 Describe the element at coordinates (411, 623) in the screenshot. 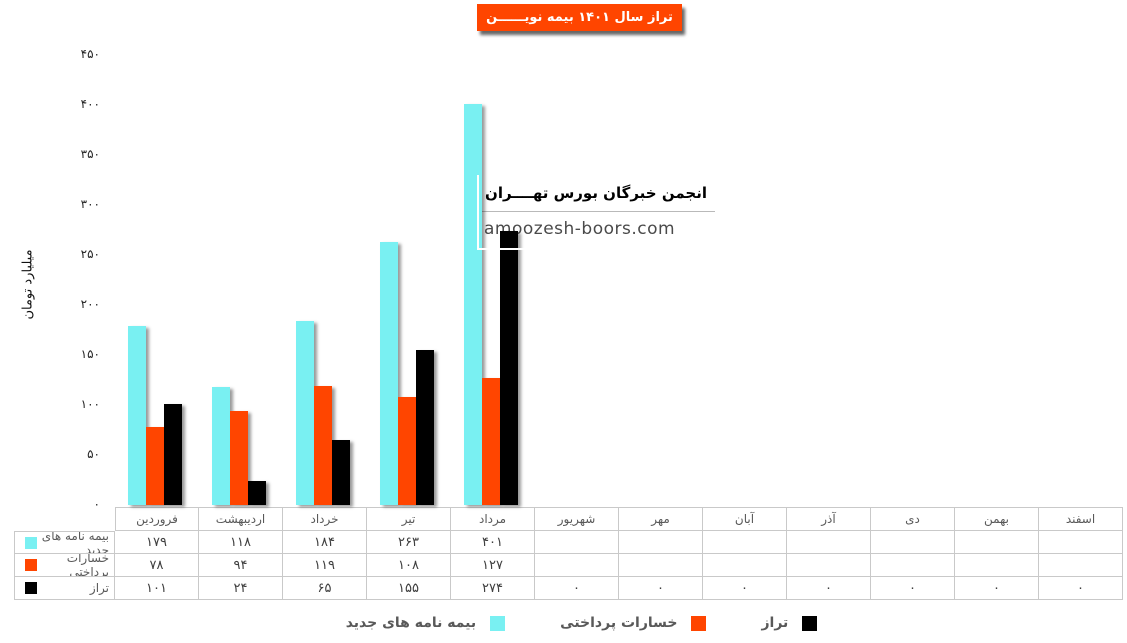

I see `legend-label: بیمه نامه های جدید` at that location.